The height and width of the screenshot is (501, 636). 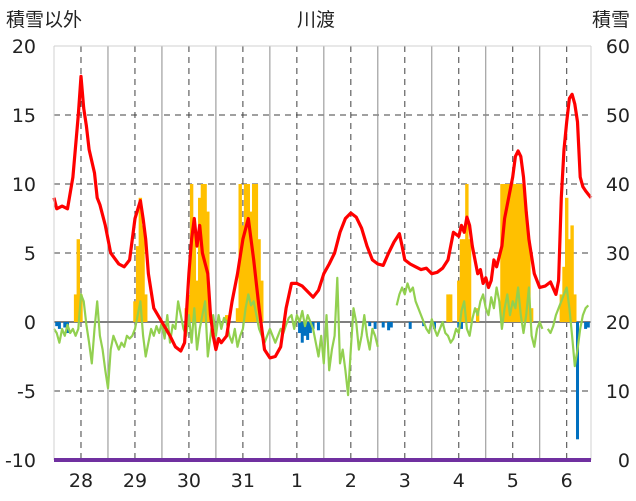 I want to click on right-tick-label: 30, so click(x=618, y=254).